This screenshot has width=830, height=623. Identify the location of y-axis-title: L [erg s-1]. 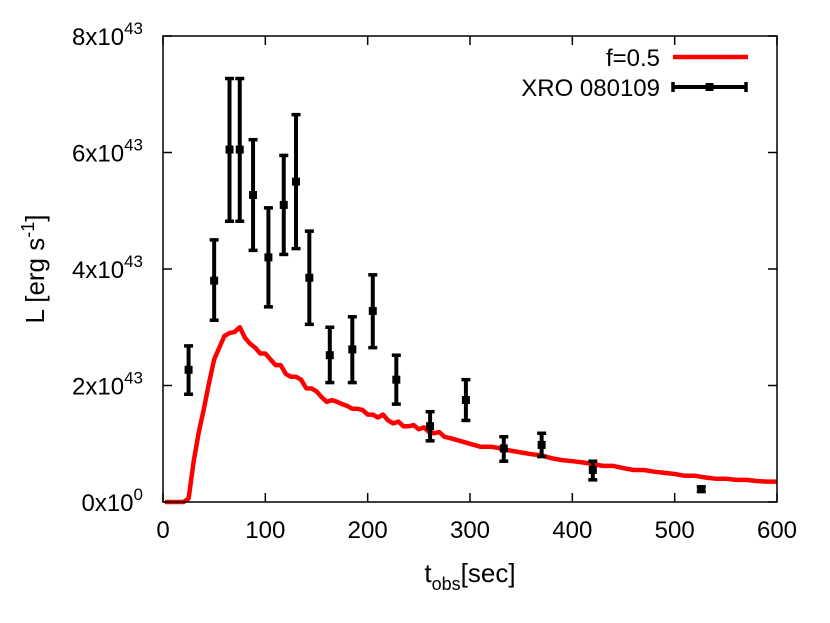
(34, 269).